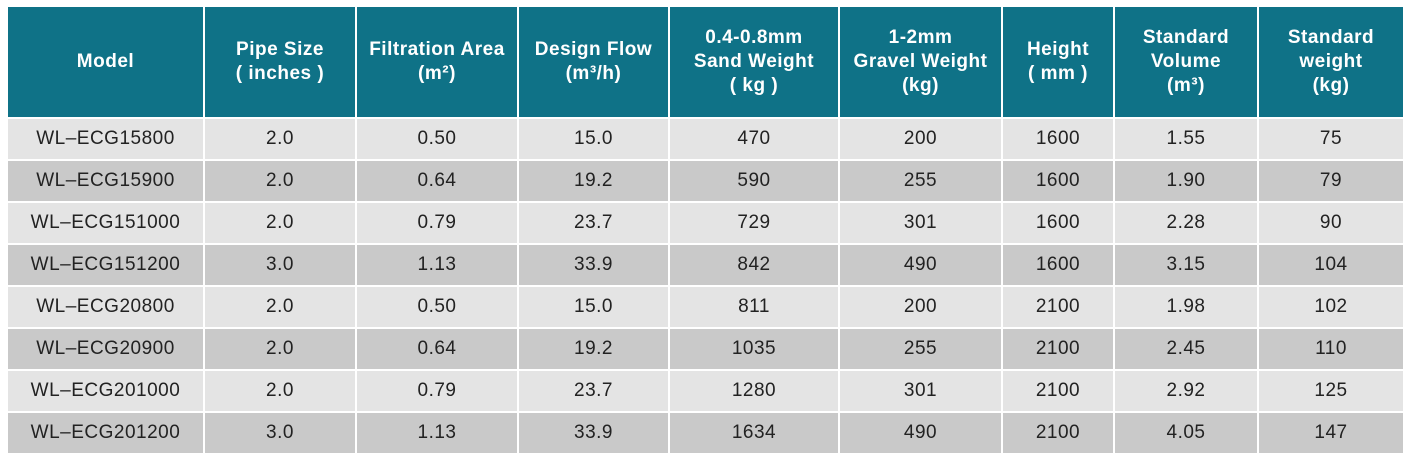 This screenshot has width=1413, height=464. Describe the element at coordinates (105, 307) in the screenshot. I see `model-cell: WL–ECG20800` at that location.